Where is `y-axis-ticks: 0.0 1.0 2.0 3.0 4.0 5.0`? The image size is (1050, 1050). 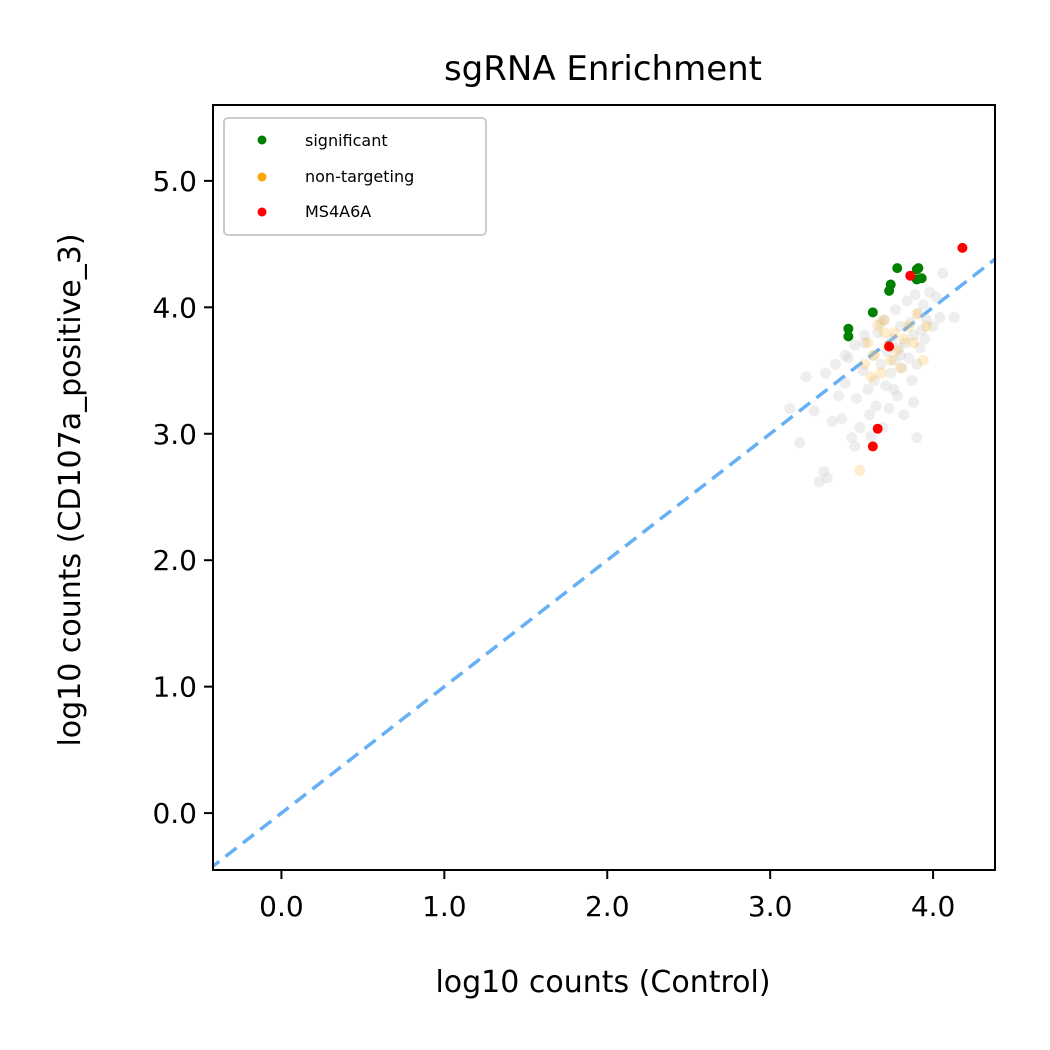
y-axis-ticks: 0.0 1.0 2.0 3.0 4.0 5.0 is located at coordinates (182, 497).